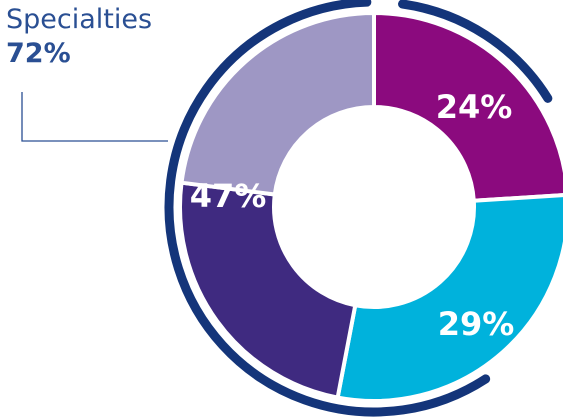 The width and height of the screenshot is (563, 419). Describe the element at coordinates (94, 117) in the screenshot. I see `callout-leader-line` at that location.